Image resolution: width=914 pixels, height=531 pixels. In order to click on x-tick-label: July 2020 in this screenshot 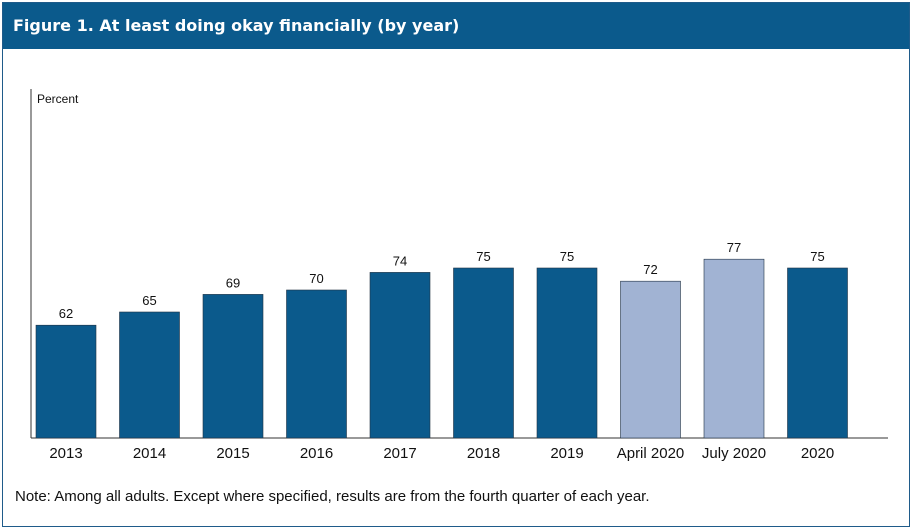, I will do `click(734, 453)`.